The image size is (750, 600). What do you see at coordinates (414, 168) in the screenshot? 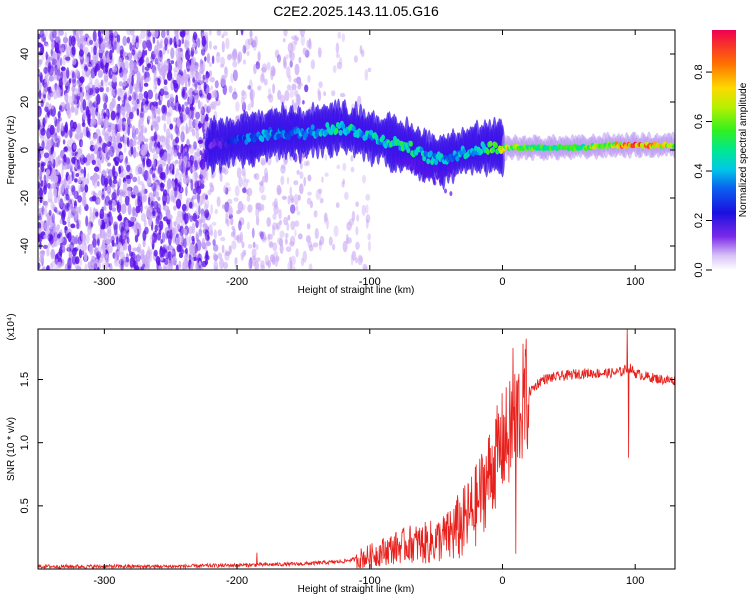
I see `ridge-tail-blob` at bounding box center [414, 168].